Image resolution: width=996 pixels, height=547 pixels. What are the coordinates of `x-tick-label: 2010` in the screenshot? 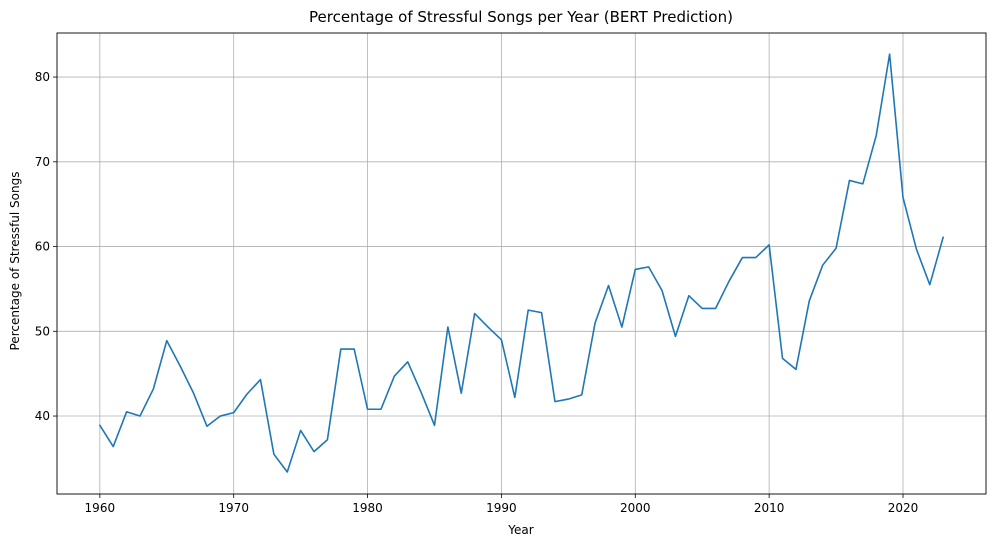 It's located at (769, 508).